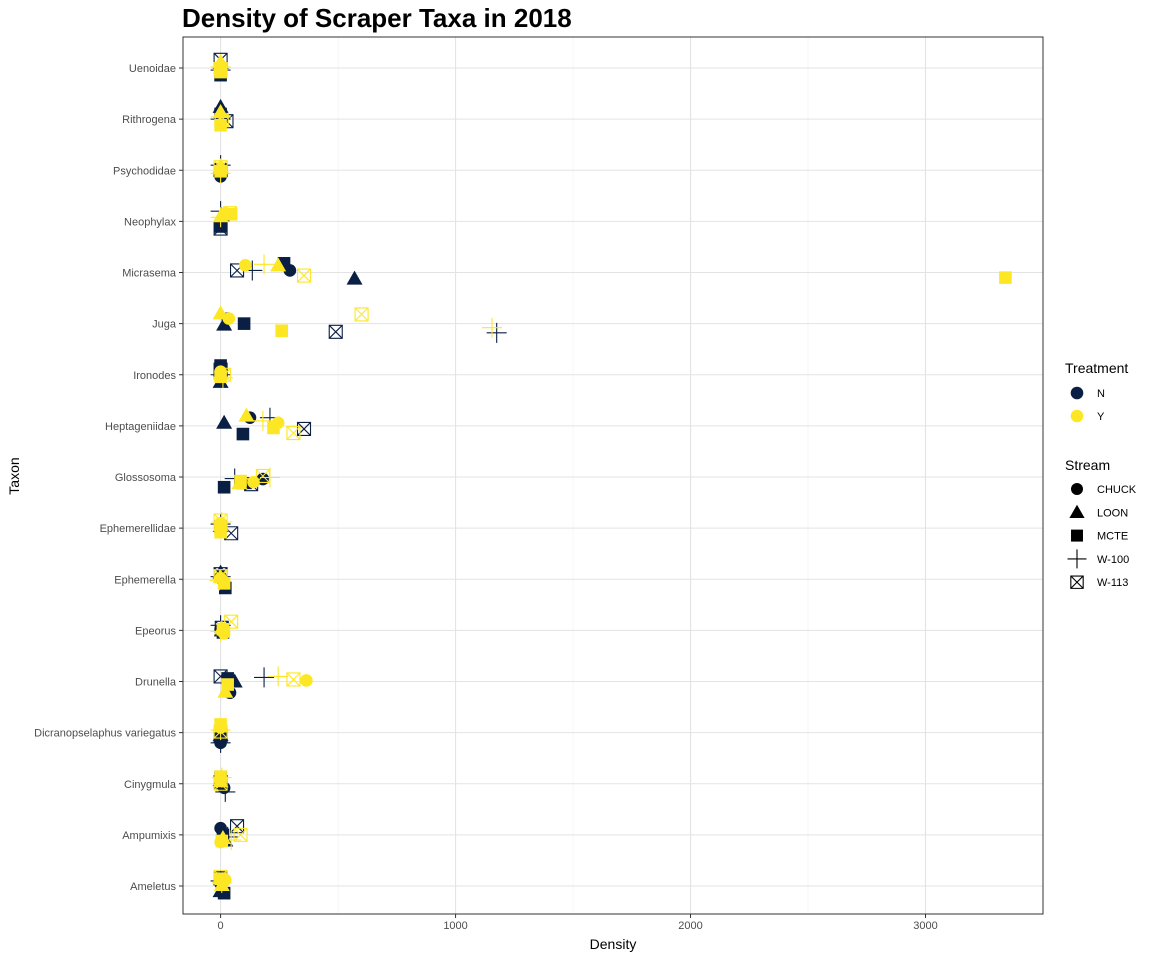 This screenshot has height=960, width=1152. What do you see at coordinates (145, 580) in the screenshot?
I see `y-tick-label: Ephemerella` at bounding box center [145, 580].